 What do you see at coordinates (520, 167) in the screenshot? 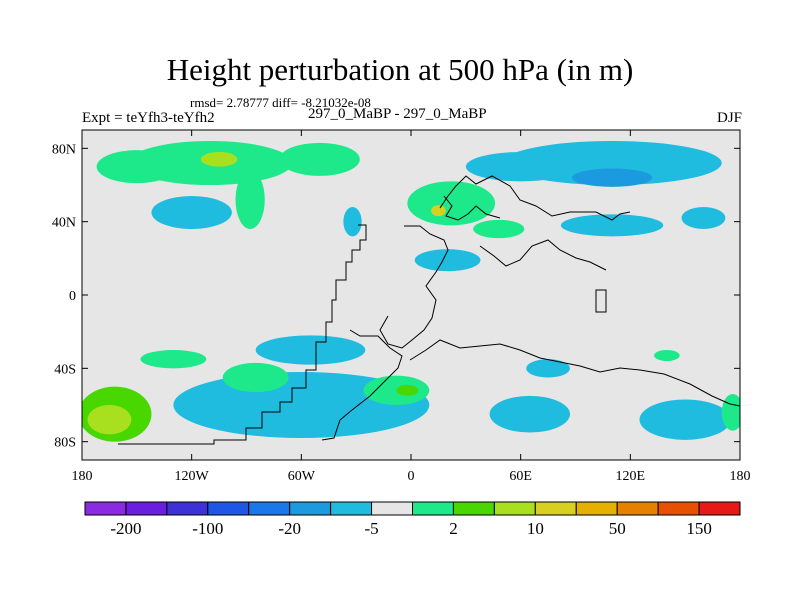
I see `contour-nh-blue-arctic-west` at bounding box center [520, 167].